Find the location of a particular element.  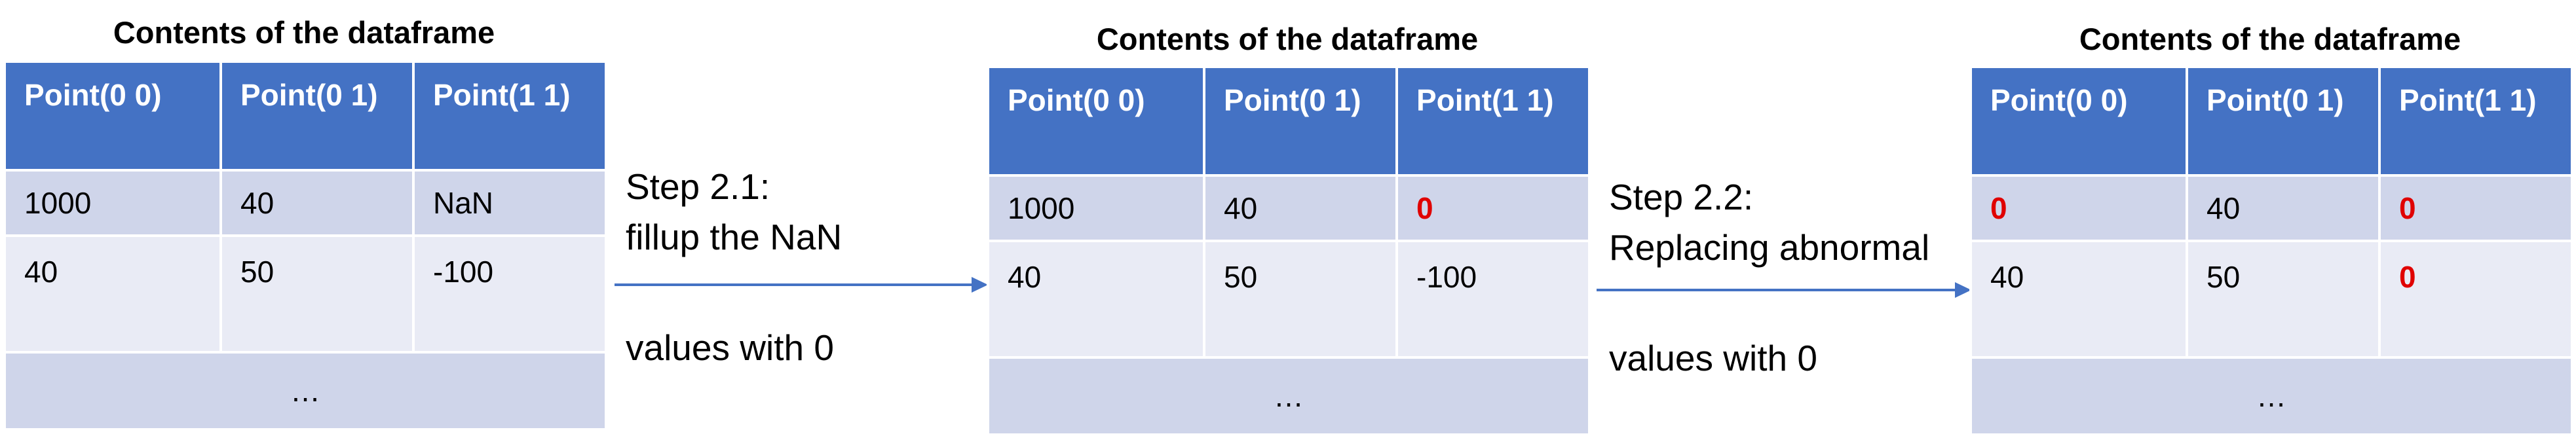

table-row: 1000 40 0 is located at coordinates (1289, 208).